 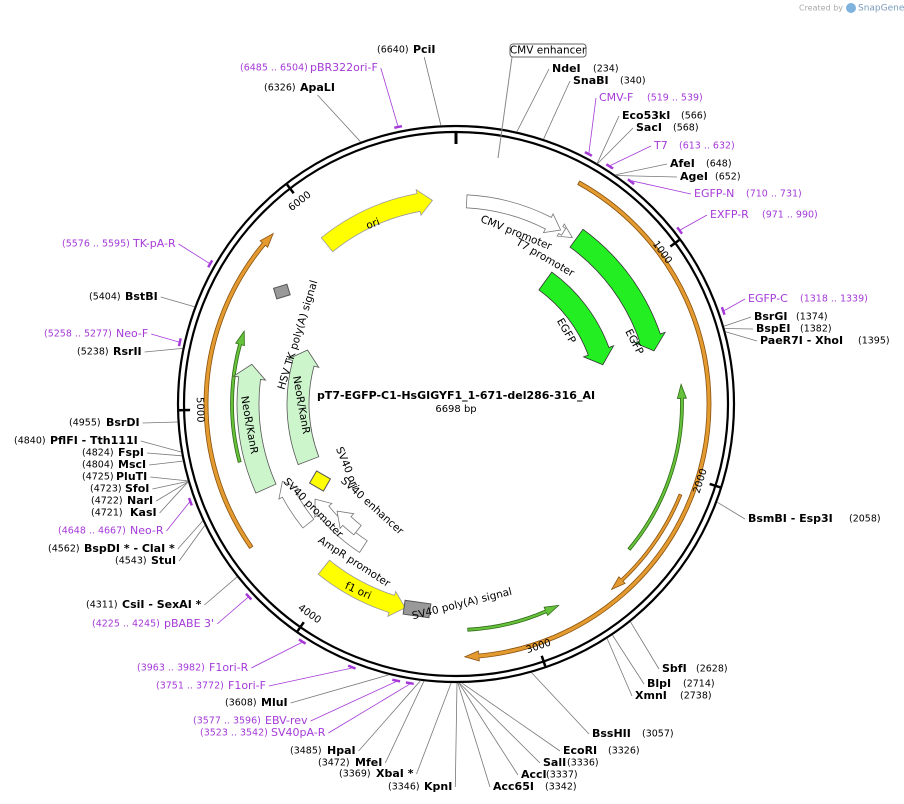 What do you see at coordinates (373, 224) in the screenshot?
I see `feature-label: ori` at bounding box center [373, 224].